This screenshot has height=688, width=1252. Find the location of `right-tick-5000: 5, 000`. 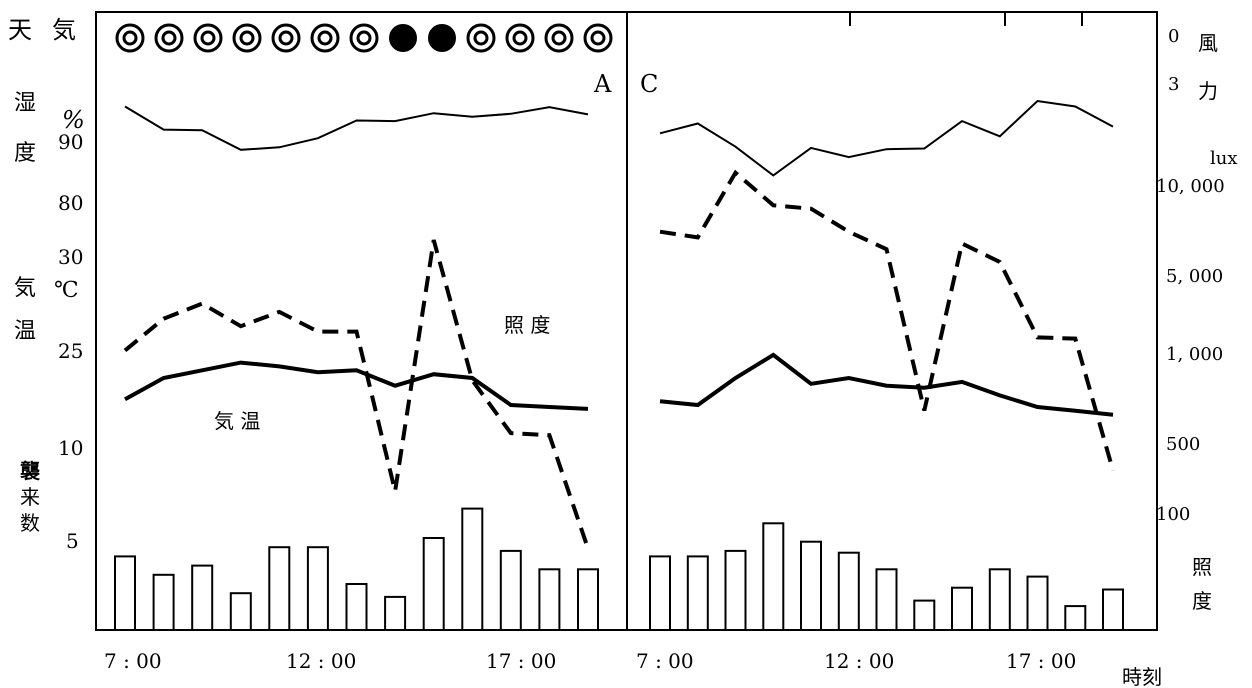

right-tick-5000: 5, 000 is located at coordinates (1194, 276).